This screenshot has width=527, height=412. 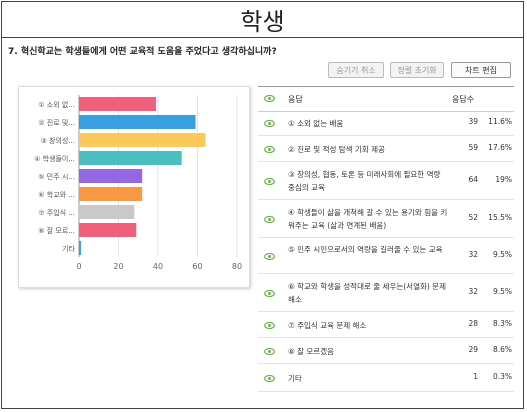 I want to click on table-row: ③ 창의성, 협동, 토론 등 미래사회에 필요한 역량 중심의 교육 64 19%, so click(x=386, y=181).